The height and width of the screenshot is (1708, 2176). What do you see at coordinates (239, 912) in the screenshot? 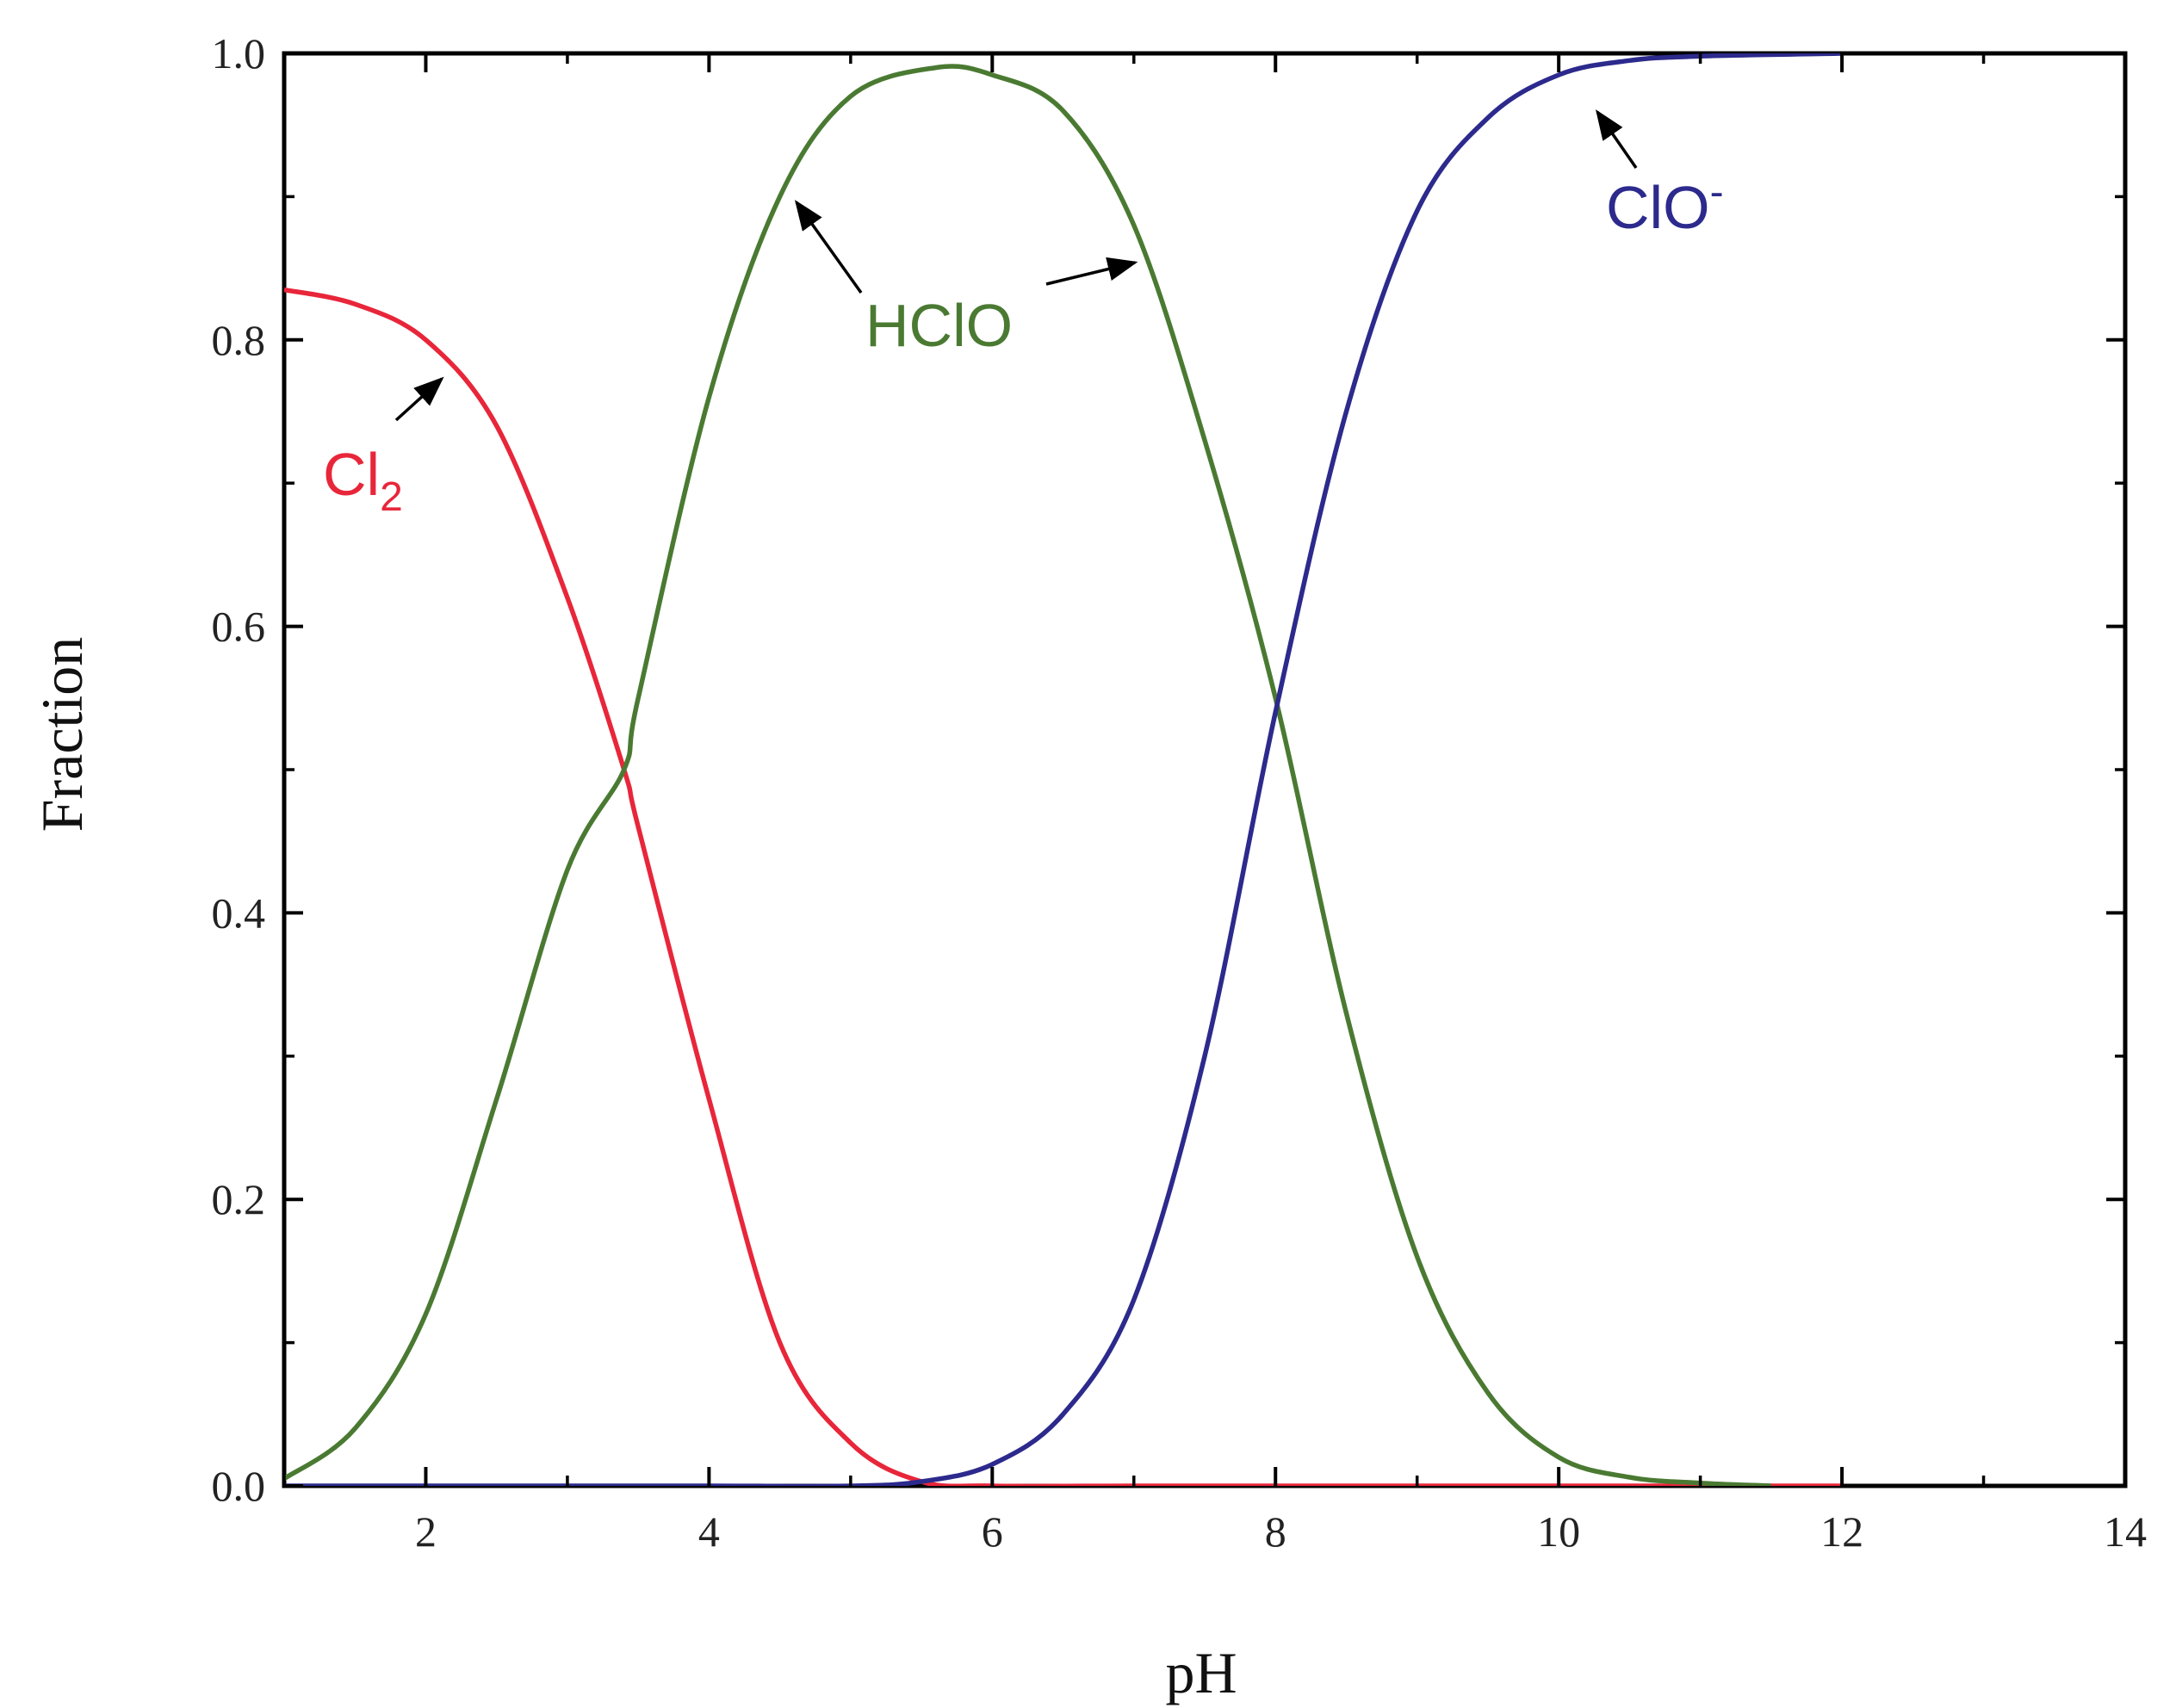
I see `y-tick-label: 0.4` at bounding box center [239, 912].